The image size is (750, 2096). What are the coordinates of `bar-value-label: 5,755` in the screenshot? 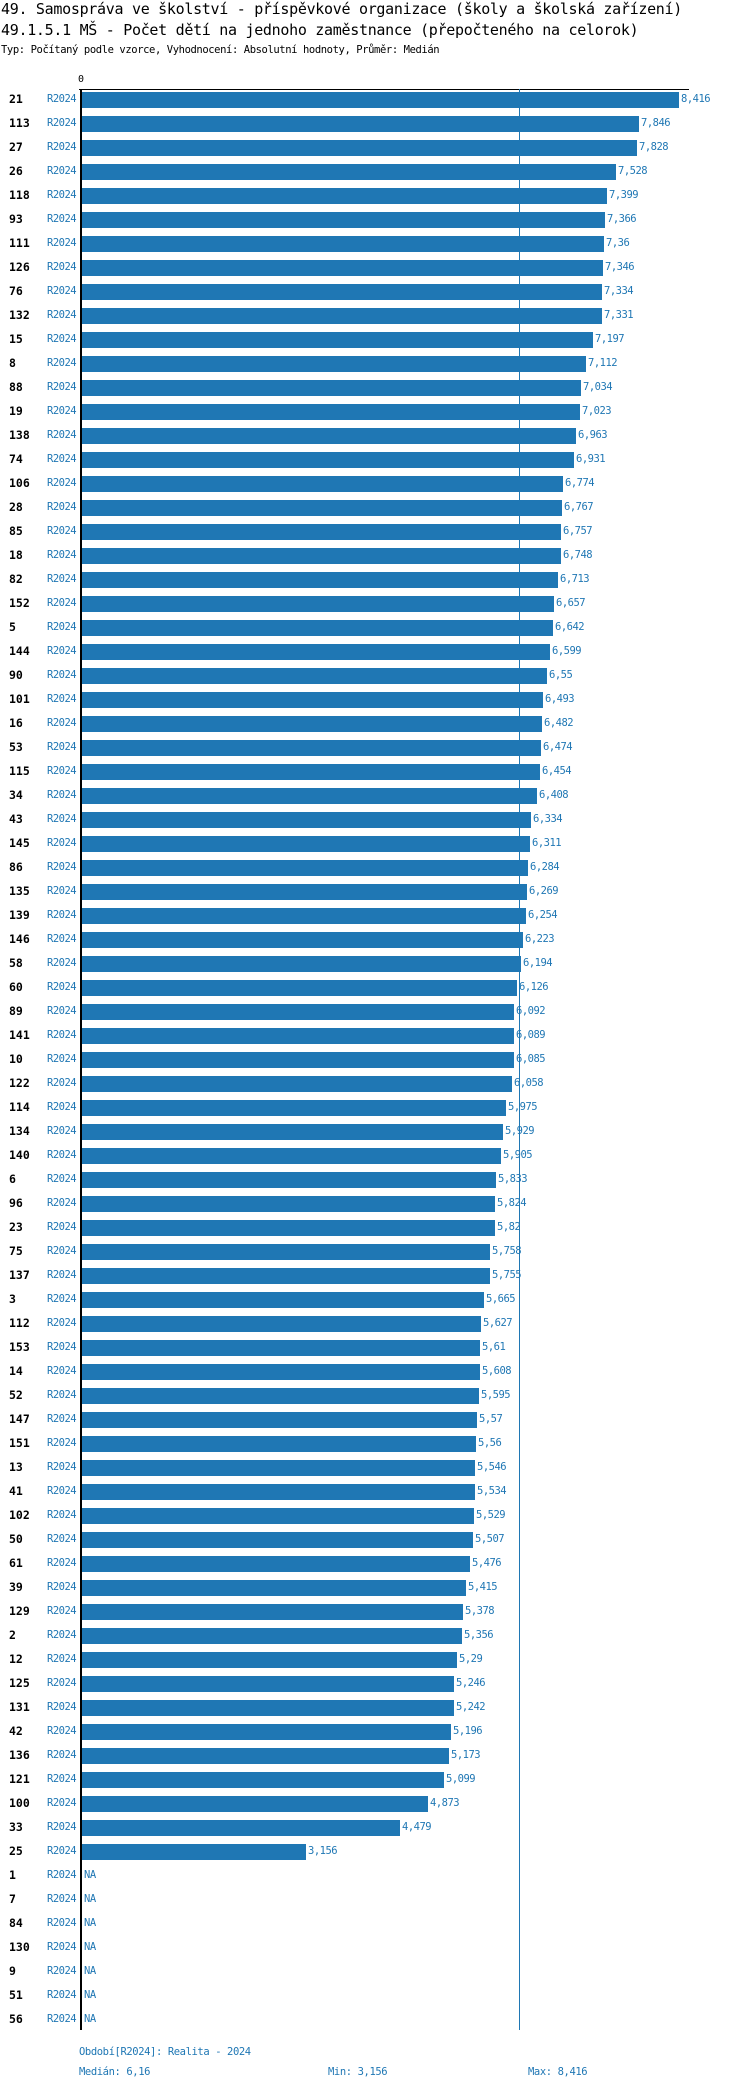 It's located at (507, 1275).